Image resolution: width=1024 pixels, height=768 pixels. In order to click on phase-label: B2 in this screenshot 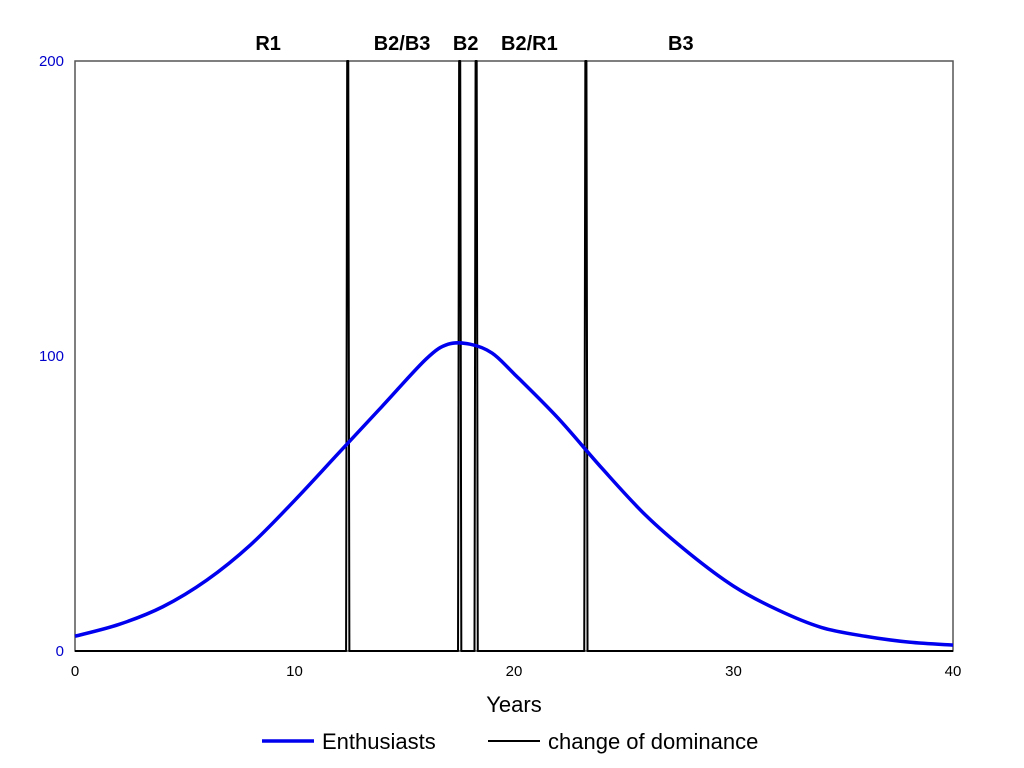, I will do `click(466, 44)`.